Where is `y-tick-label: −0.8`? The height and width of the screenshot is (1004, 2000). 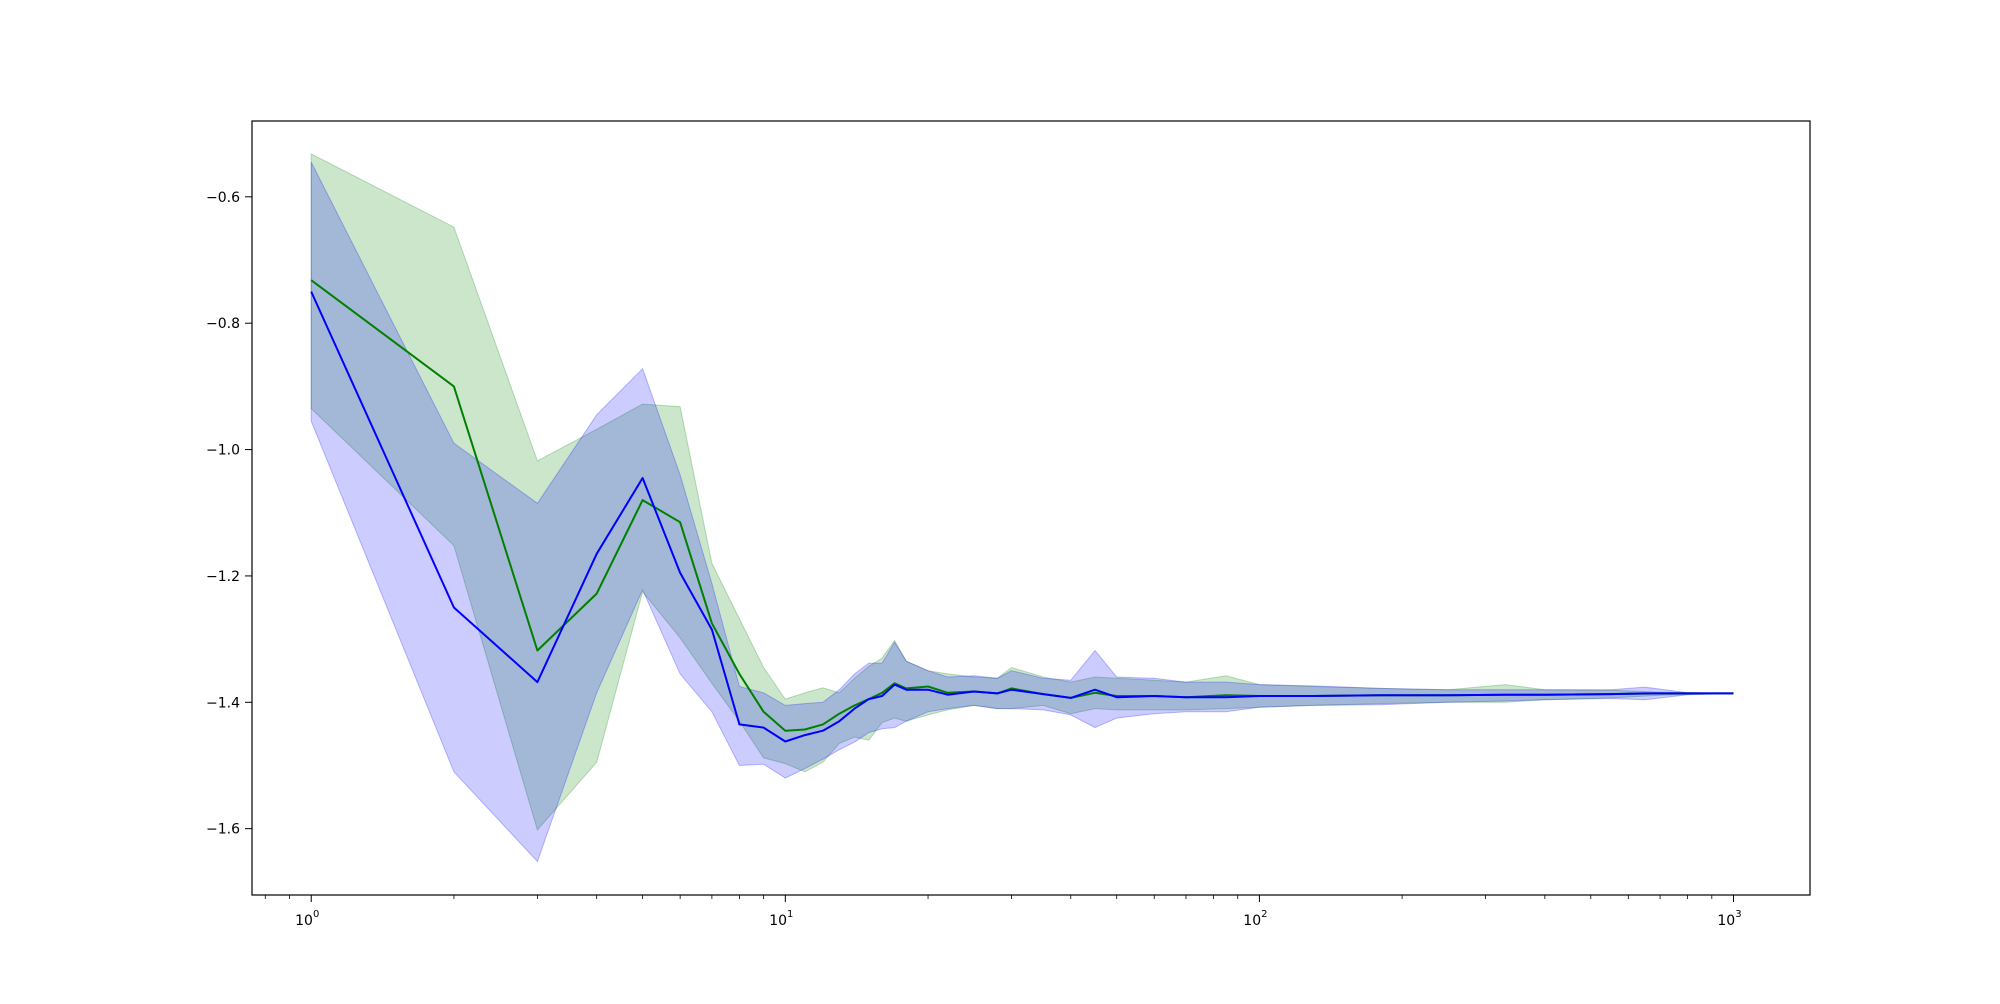 y-tick-label: −0.8 is located at coordinates (223, 324).